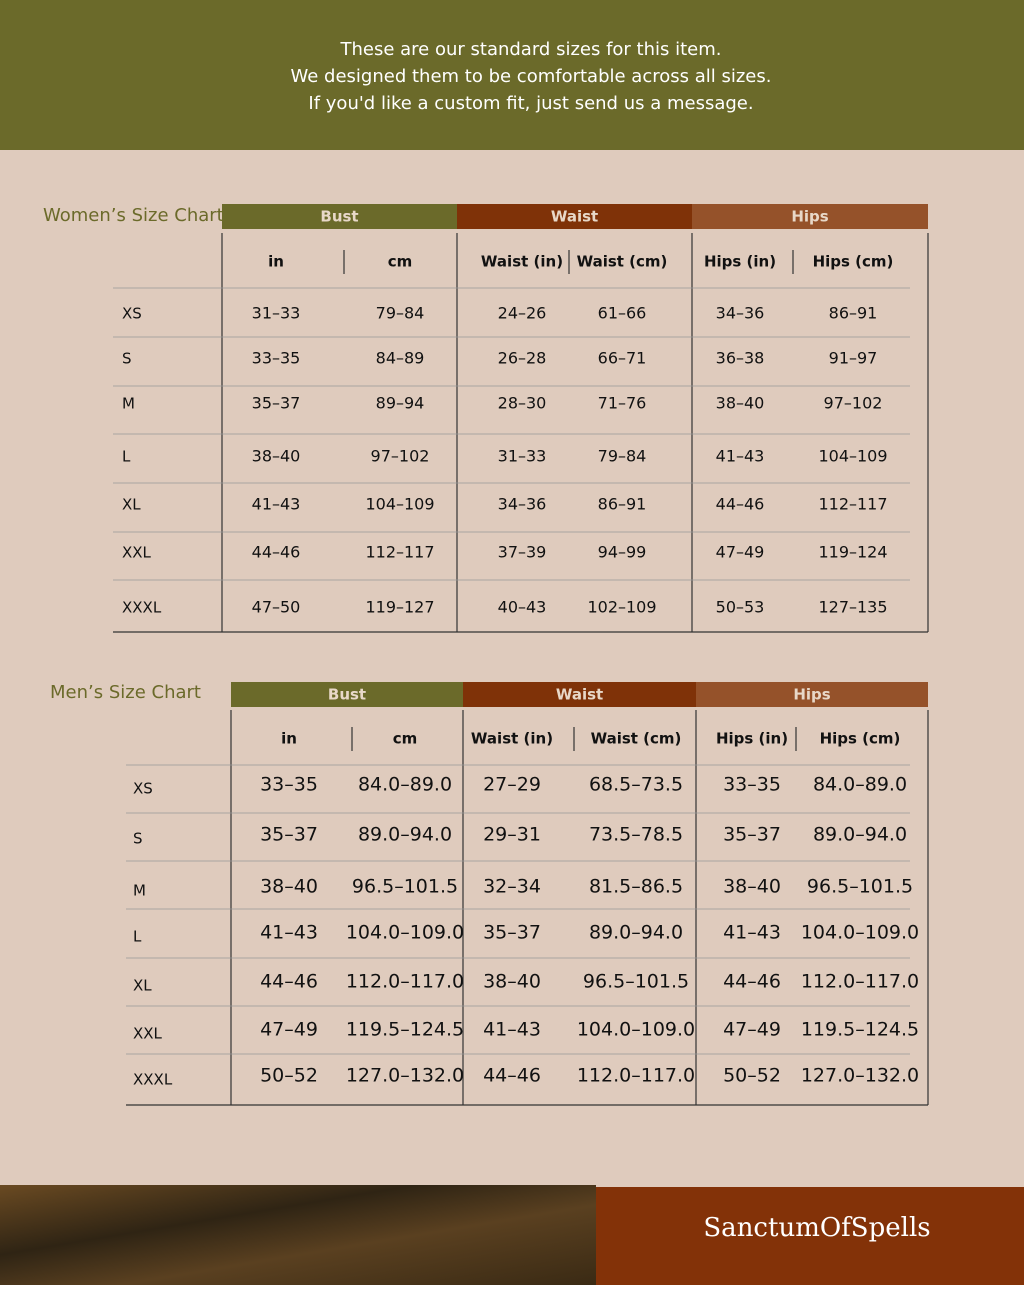 The image size is (1024, 1289). Describe the element at coordinates (276, 607) in the screenshot. I see `table-cell: 47–50` at that location.